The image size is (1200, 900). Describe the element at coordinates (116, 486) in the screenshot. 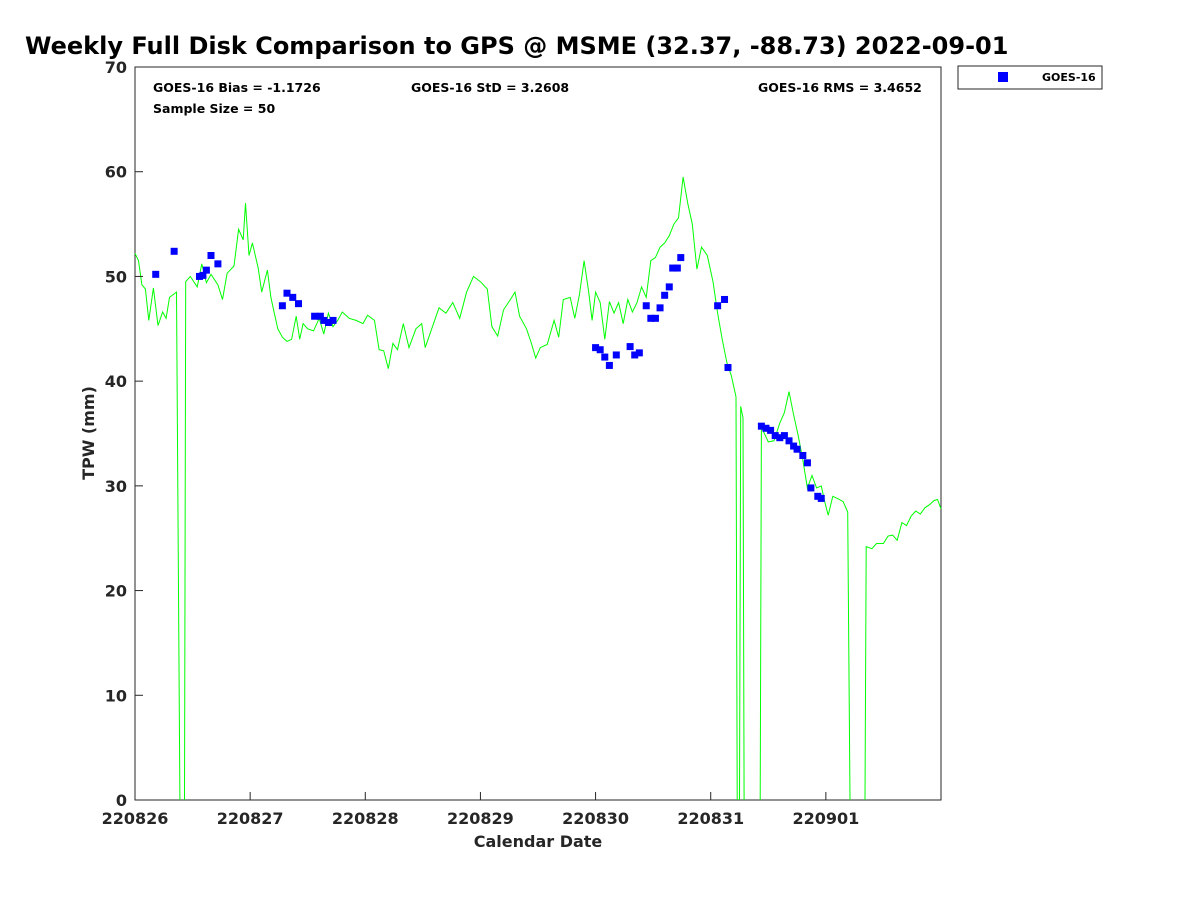

I see `y-tick-label: 30` at that location.